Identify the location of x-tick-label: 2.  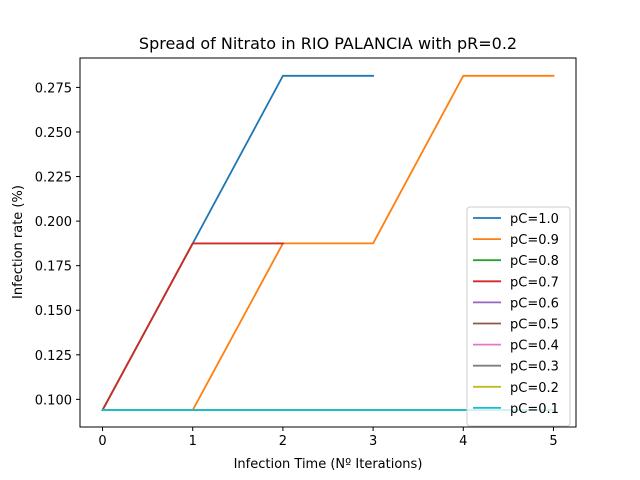
(283, 441).